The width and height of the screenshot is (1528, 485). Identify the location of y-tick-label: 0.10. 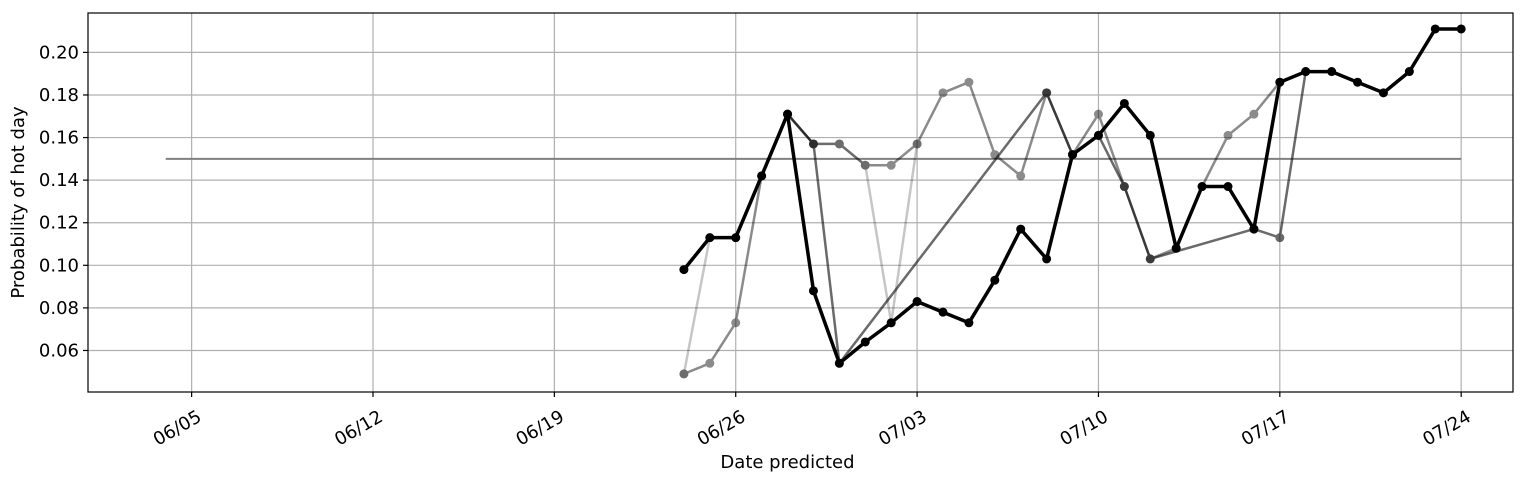
(59, 265).